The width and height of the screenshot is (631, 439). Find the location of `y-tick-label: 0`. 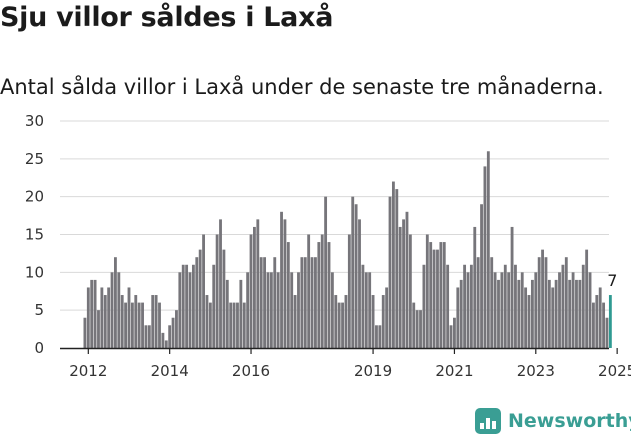

y-tick-label: 0 is located at coordinates (39, 348).